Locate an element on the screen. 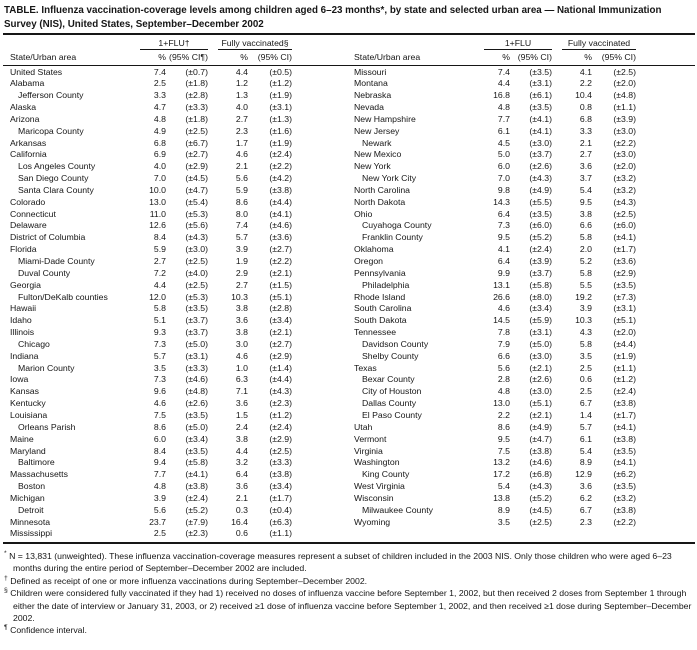 The width and height of the screenshot is (697, 650). fully-vaccinated-ci: (±2.8) is located at coordinates (280, 308).